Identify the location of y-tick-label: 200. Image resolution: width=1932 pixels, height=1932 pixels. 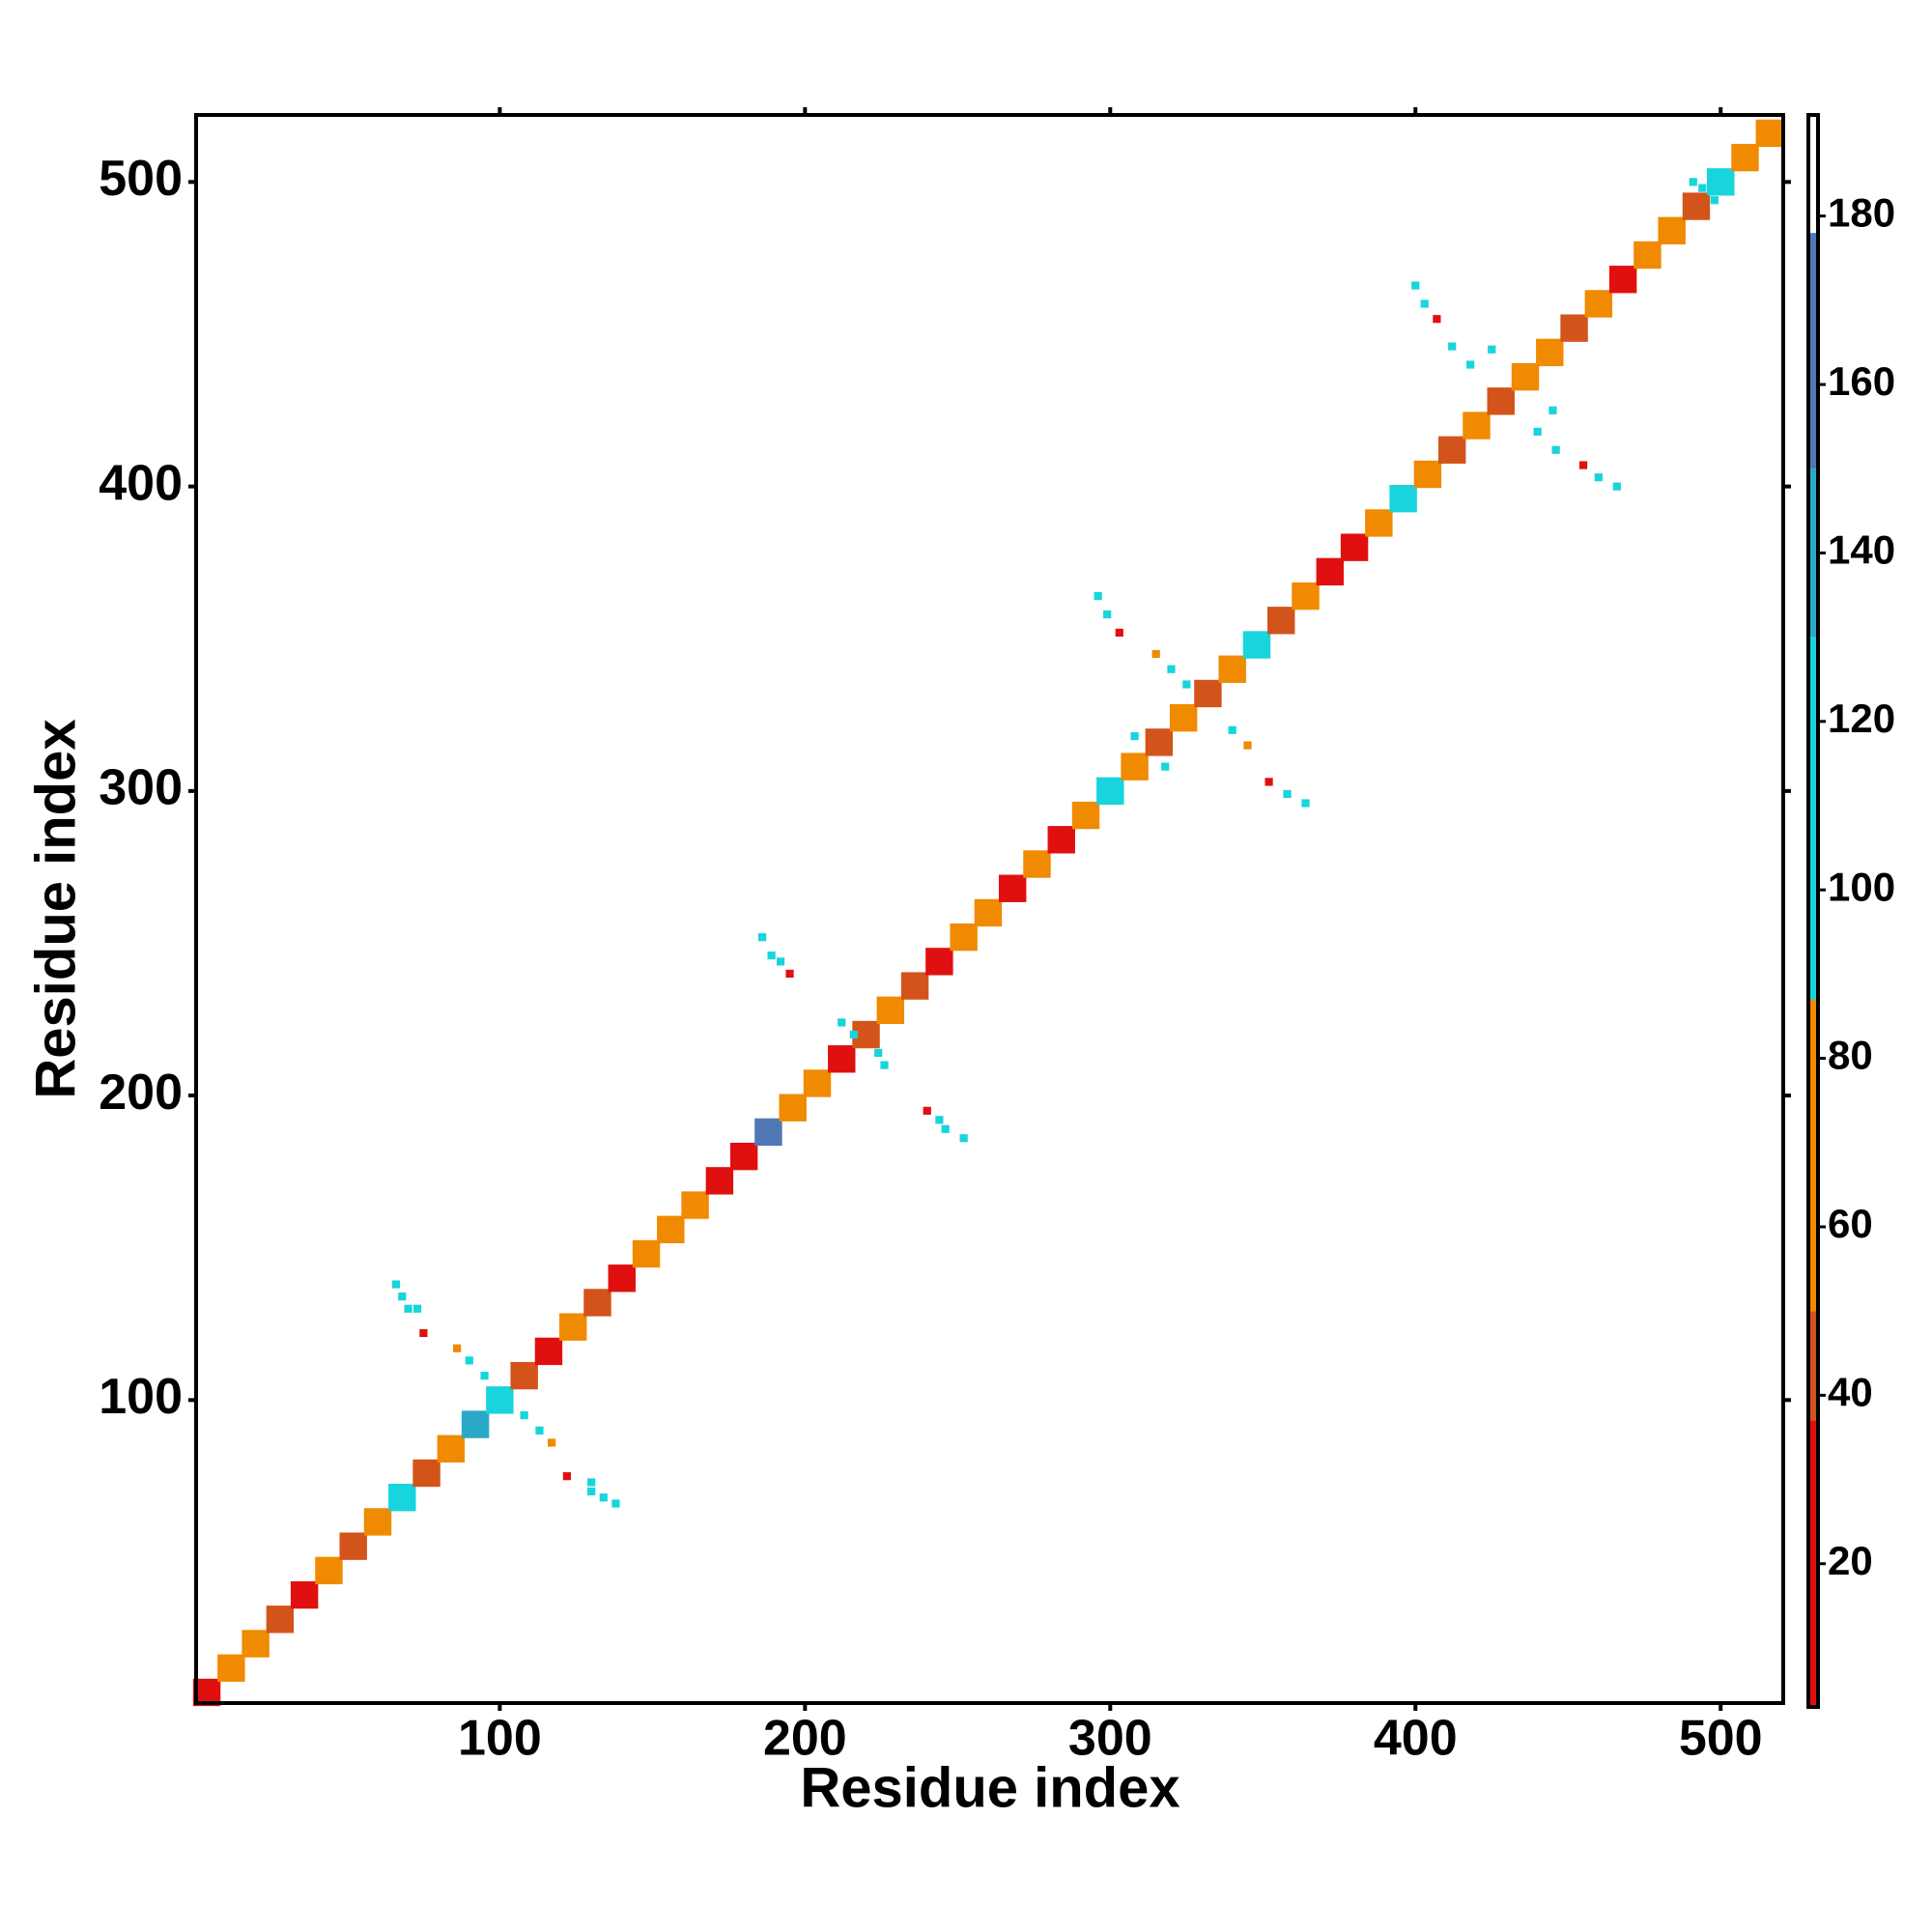
(141, 1093).